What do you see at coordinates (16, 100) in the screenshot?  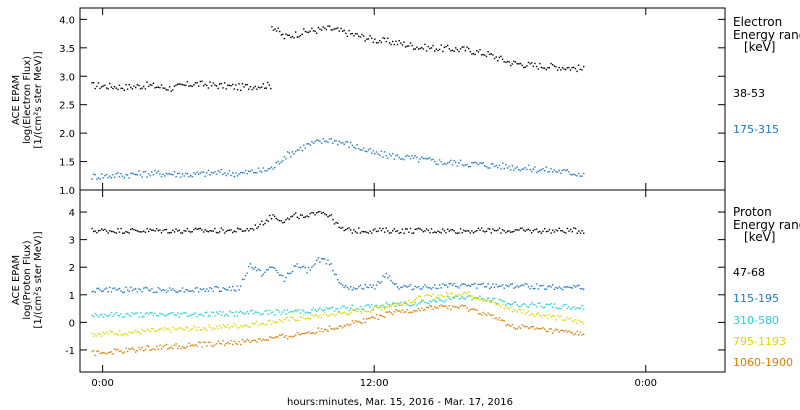 I see `electron-ylabel-line-1: ACE EPAM` at bounding box center [16, 100].